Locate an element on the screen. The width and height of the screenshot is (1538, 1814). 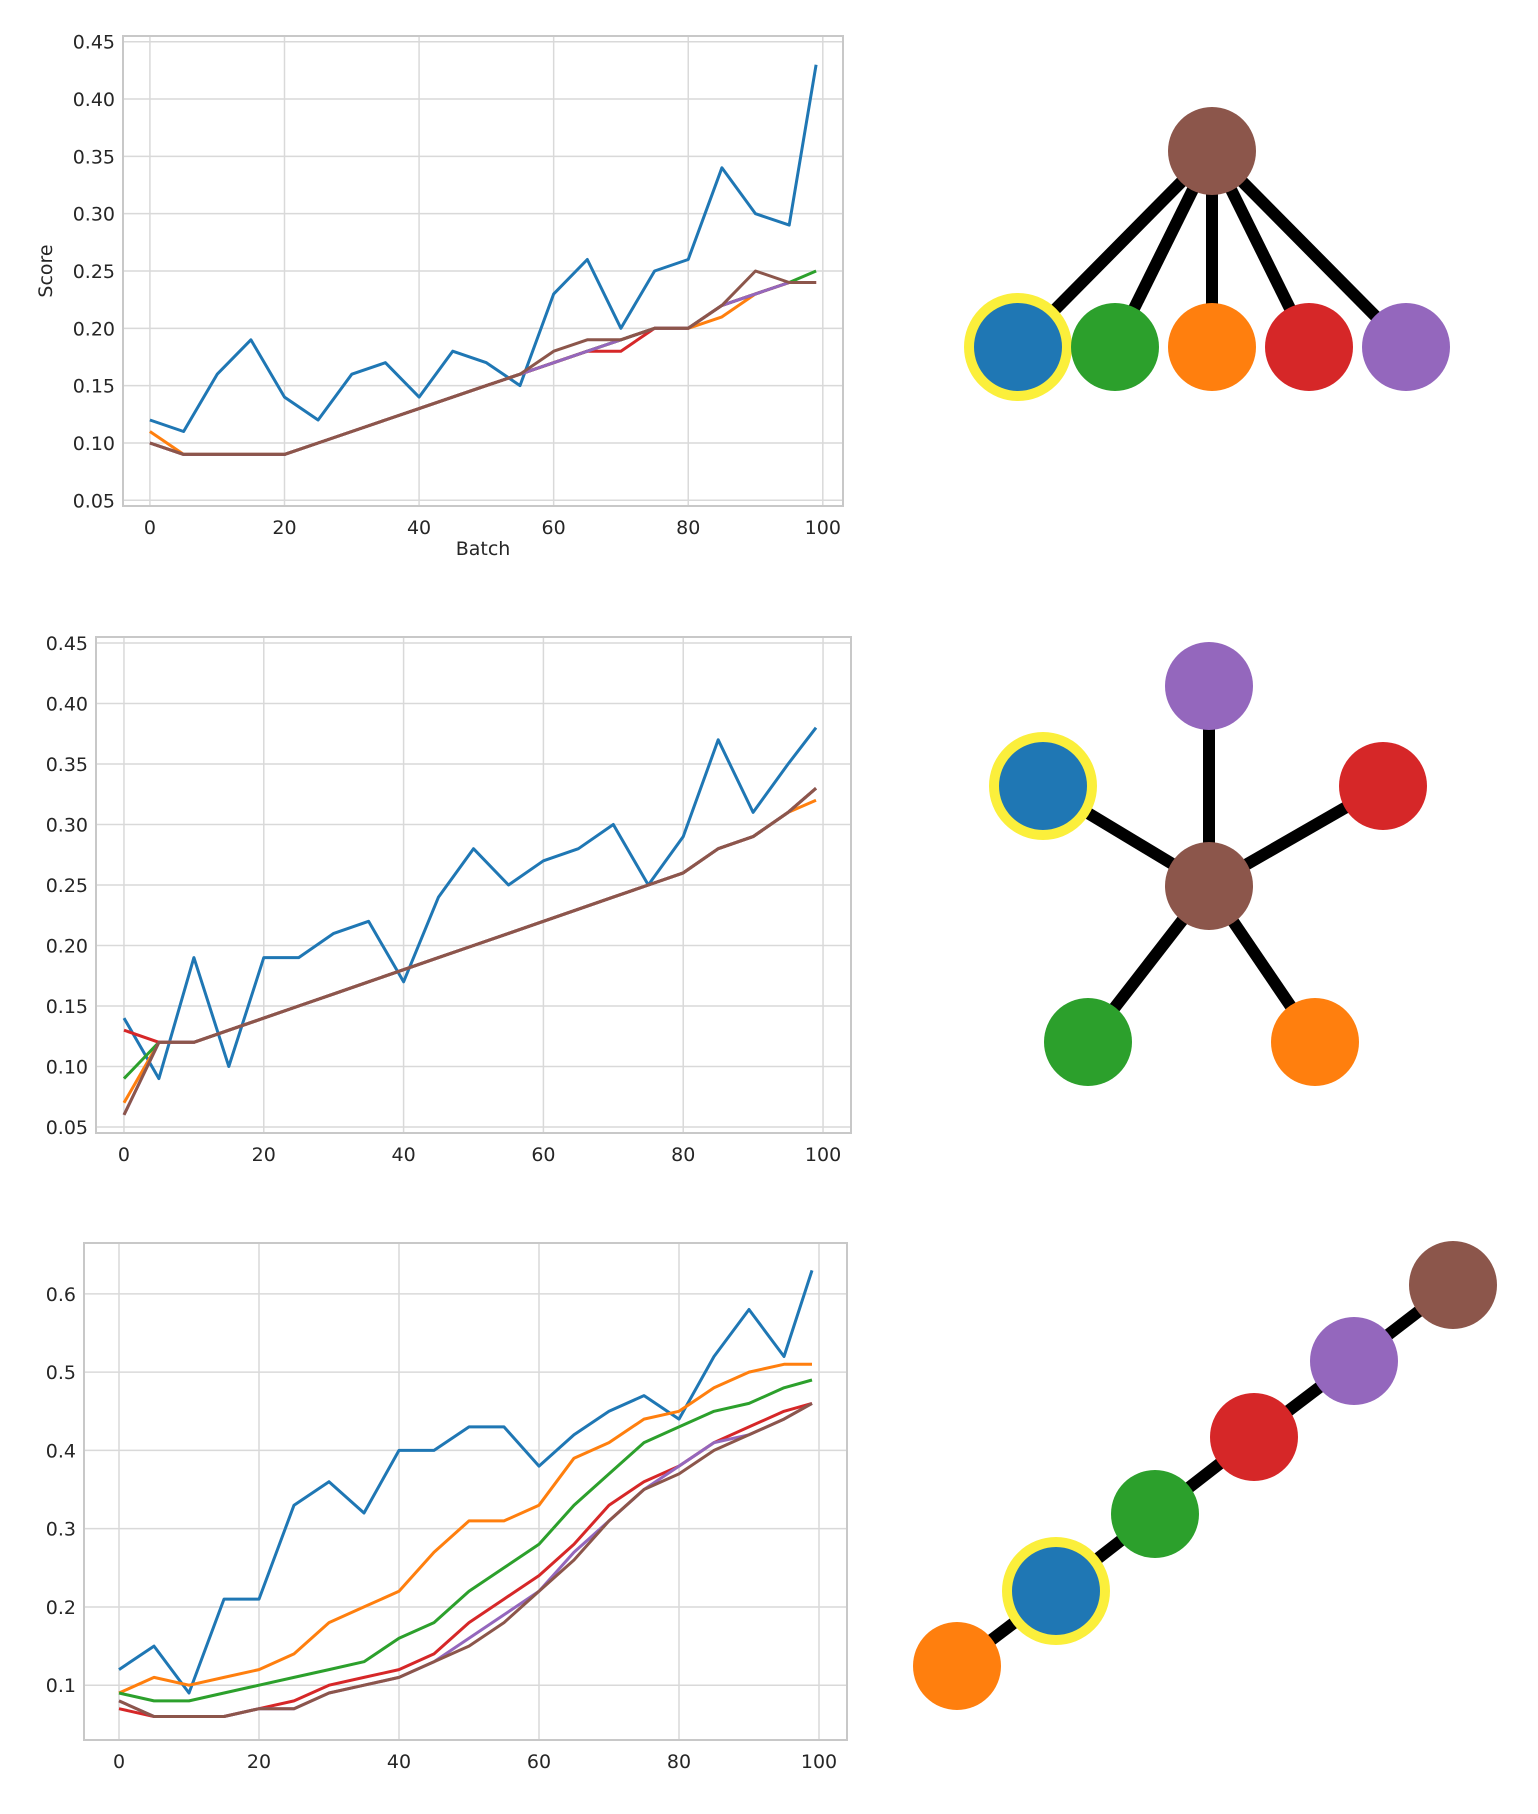
y-tick-label: 0.2 is located at coordinates (61, 1608).